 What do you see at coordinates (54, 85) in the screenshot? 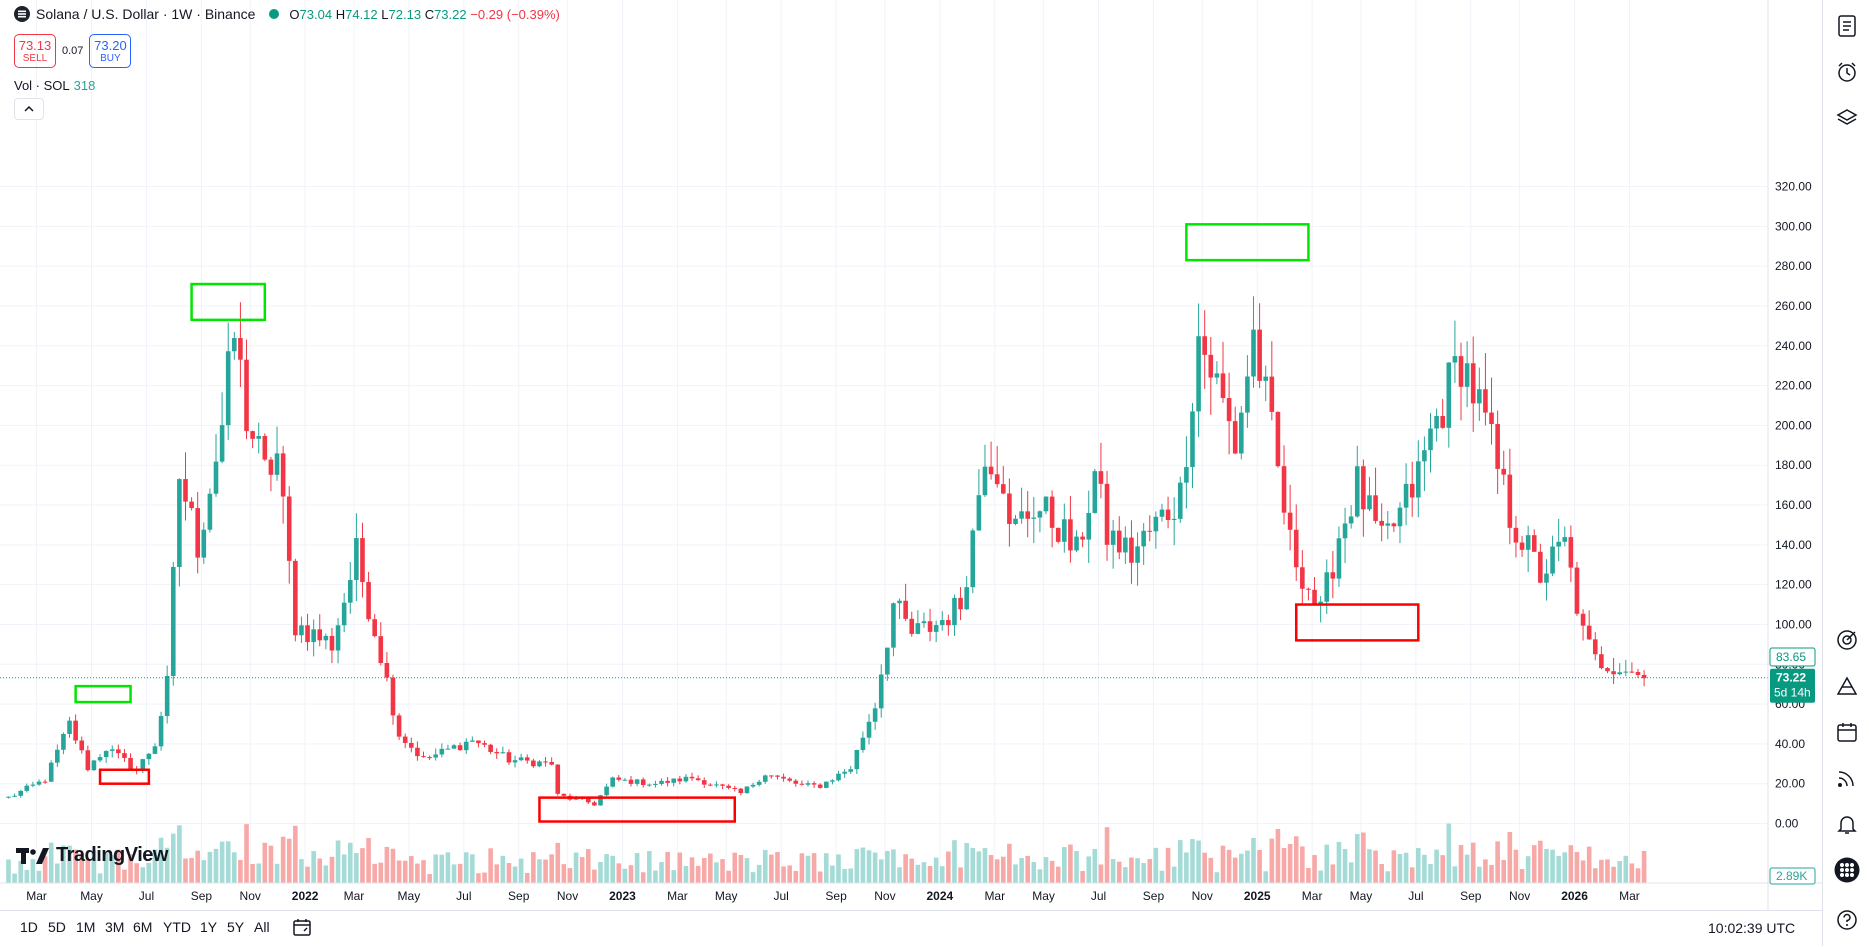
I see `volume-legend: Vol · SOL 318` at bounding box center [54, 85].